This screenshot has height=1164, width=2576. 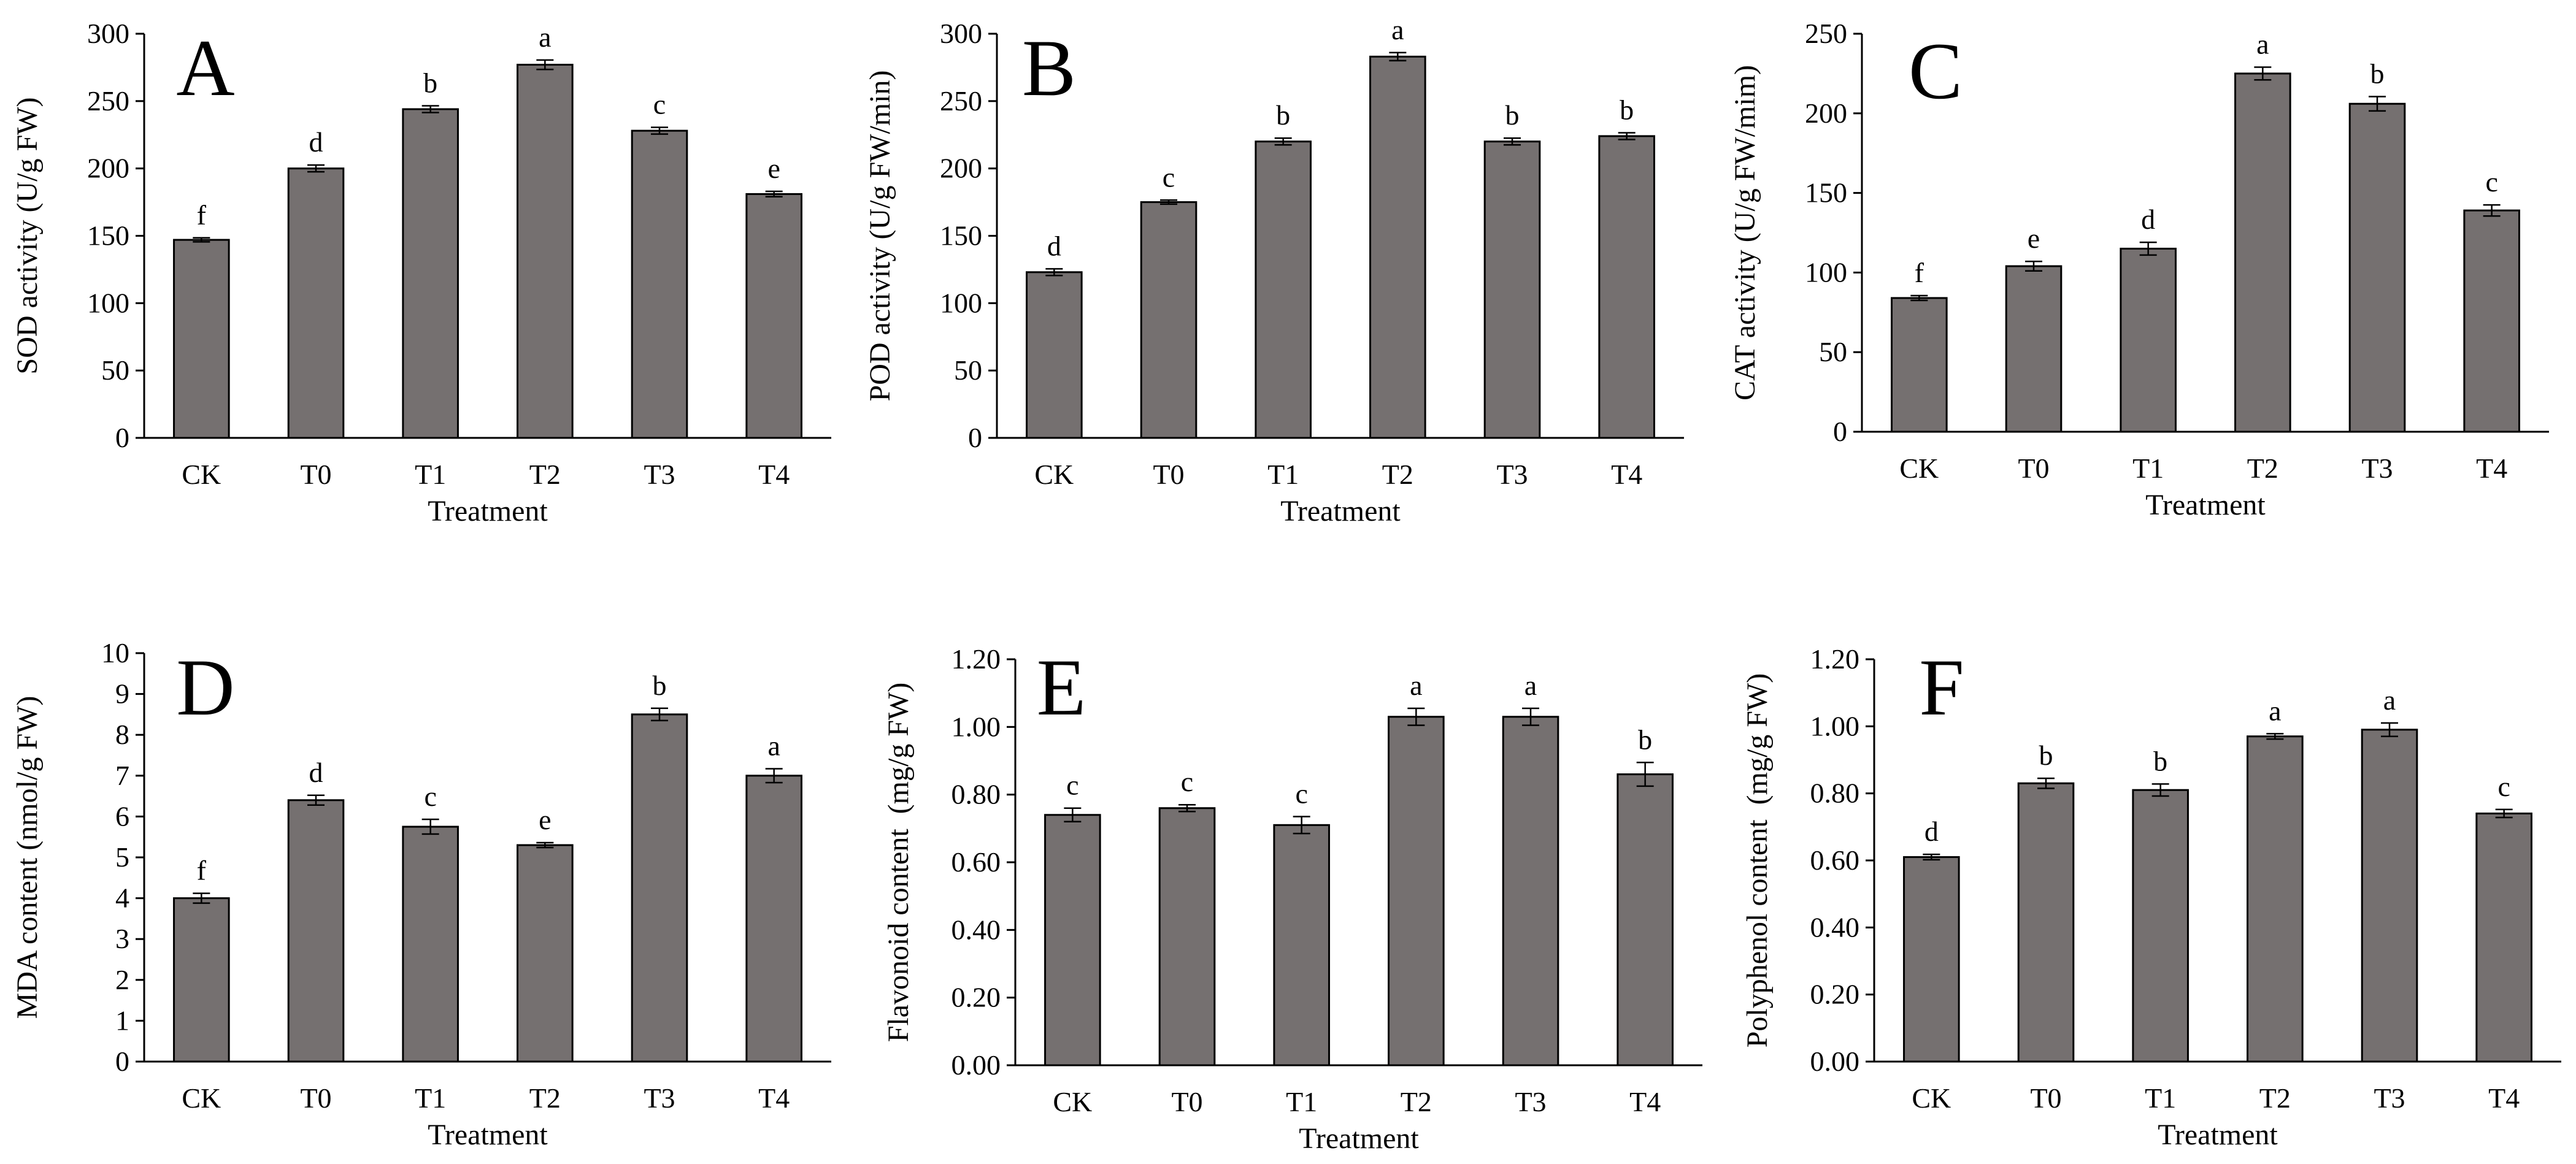 What do you see at coordinates (122, 734) in the screenshot?
I see `y-tick-label: 8` at bounding box center [122, 734].